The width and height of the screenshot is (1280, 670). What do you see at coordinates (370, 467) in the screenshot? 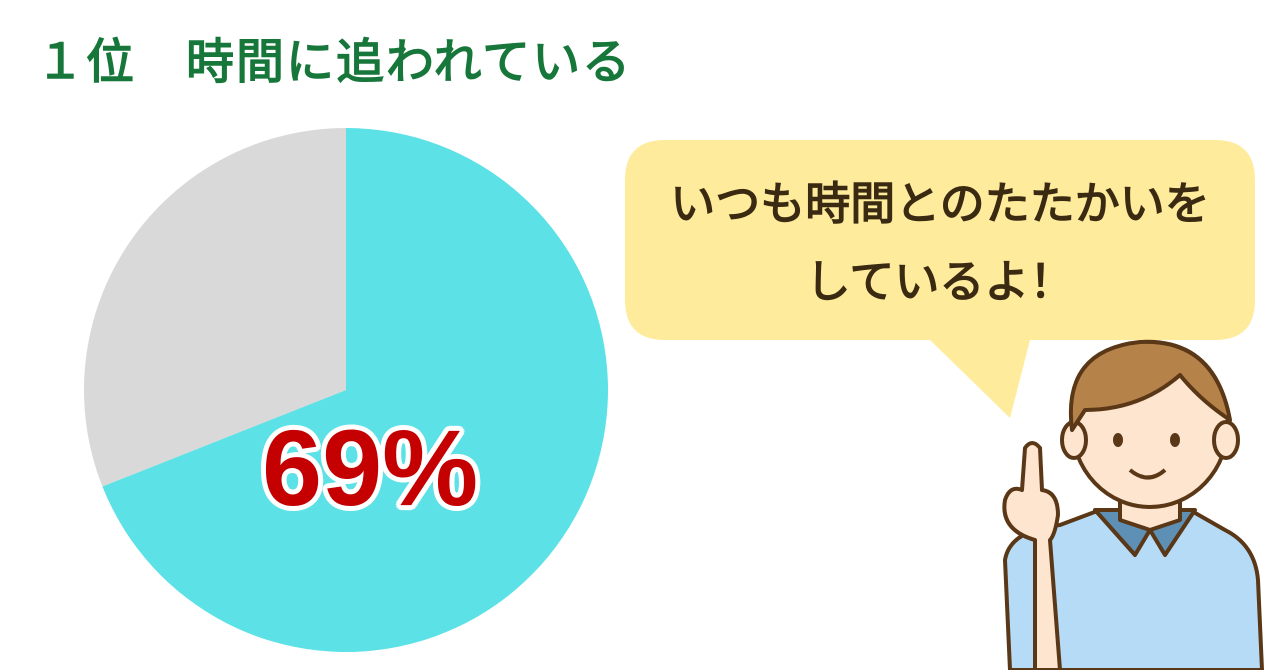
I see `pie-data-label: 69%` at bounding box center [370, 467].